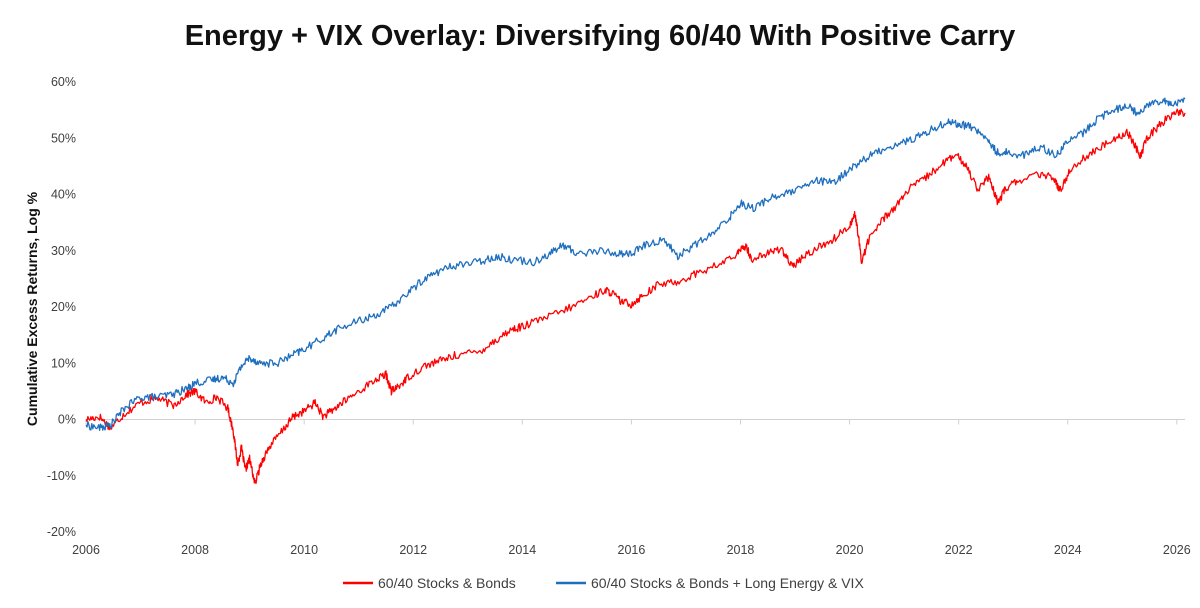  I want to click on y-tick-label: 0%, so click(67, 420).